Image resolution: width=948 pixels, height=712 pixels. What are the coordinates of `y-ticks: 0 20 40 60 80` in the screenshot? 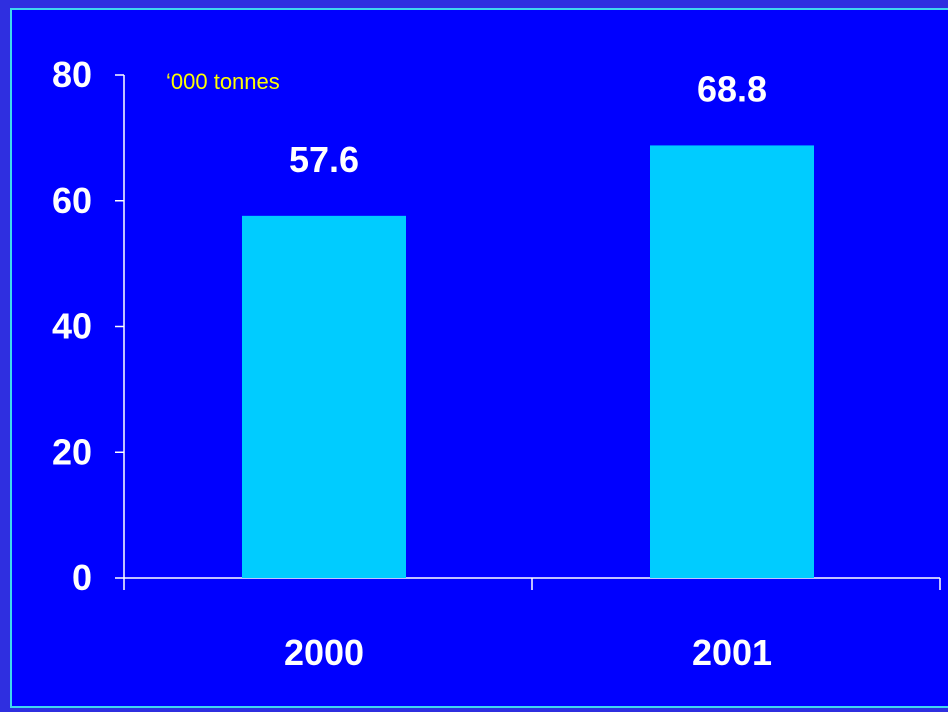 It's located at (88, 326).